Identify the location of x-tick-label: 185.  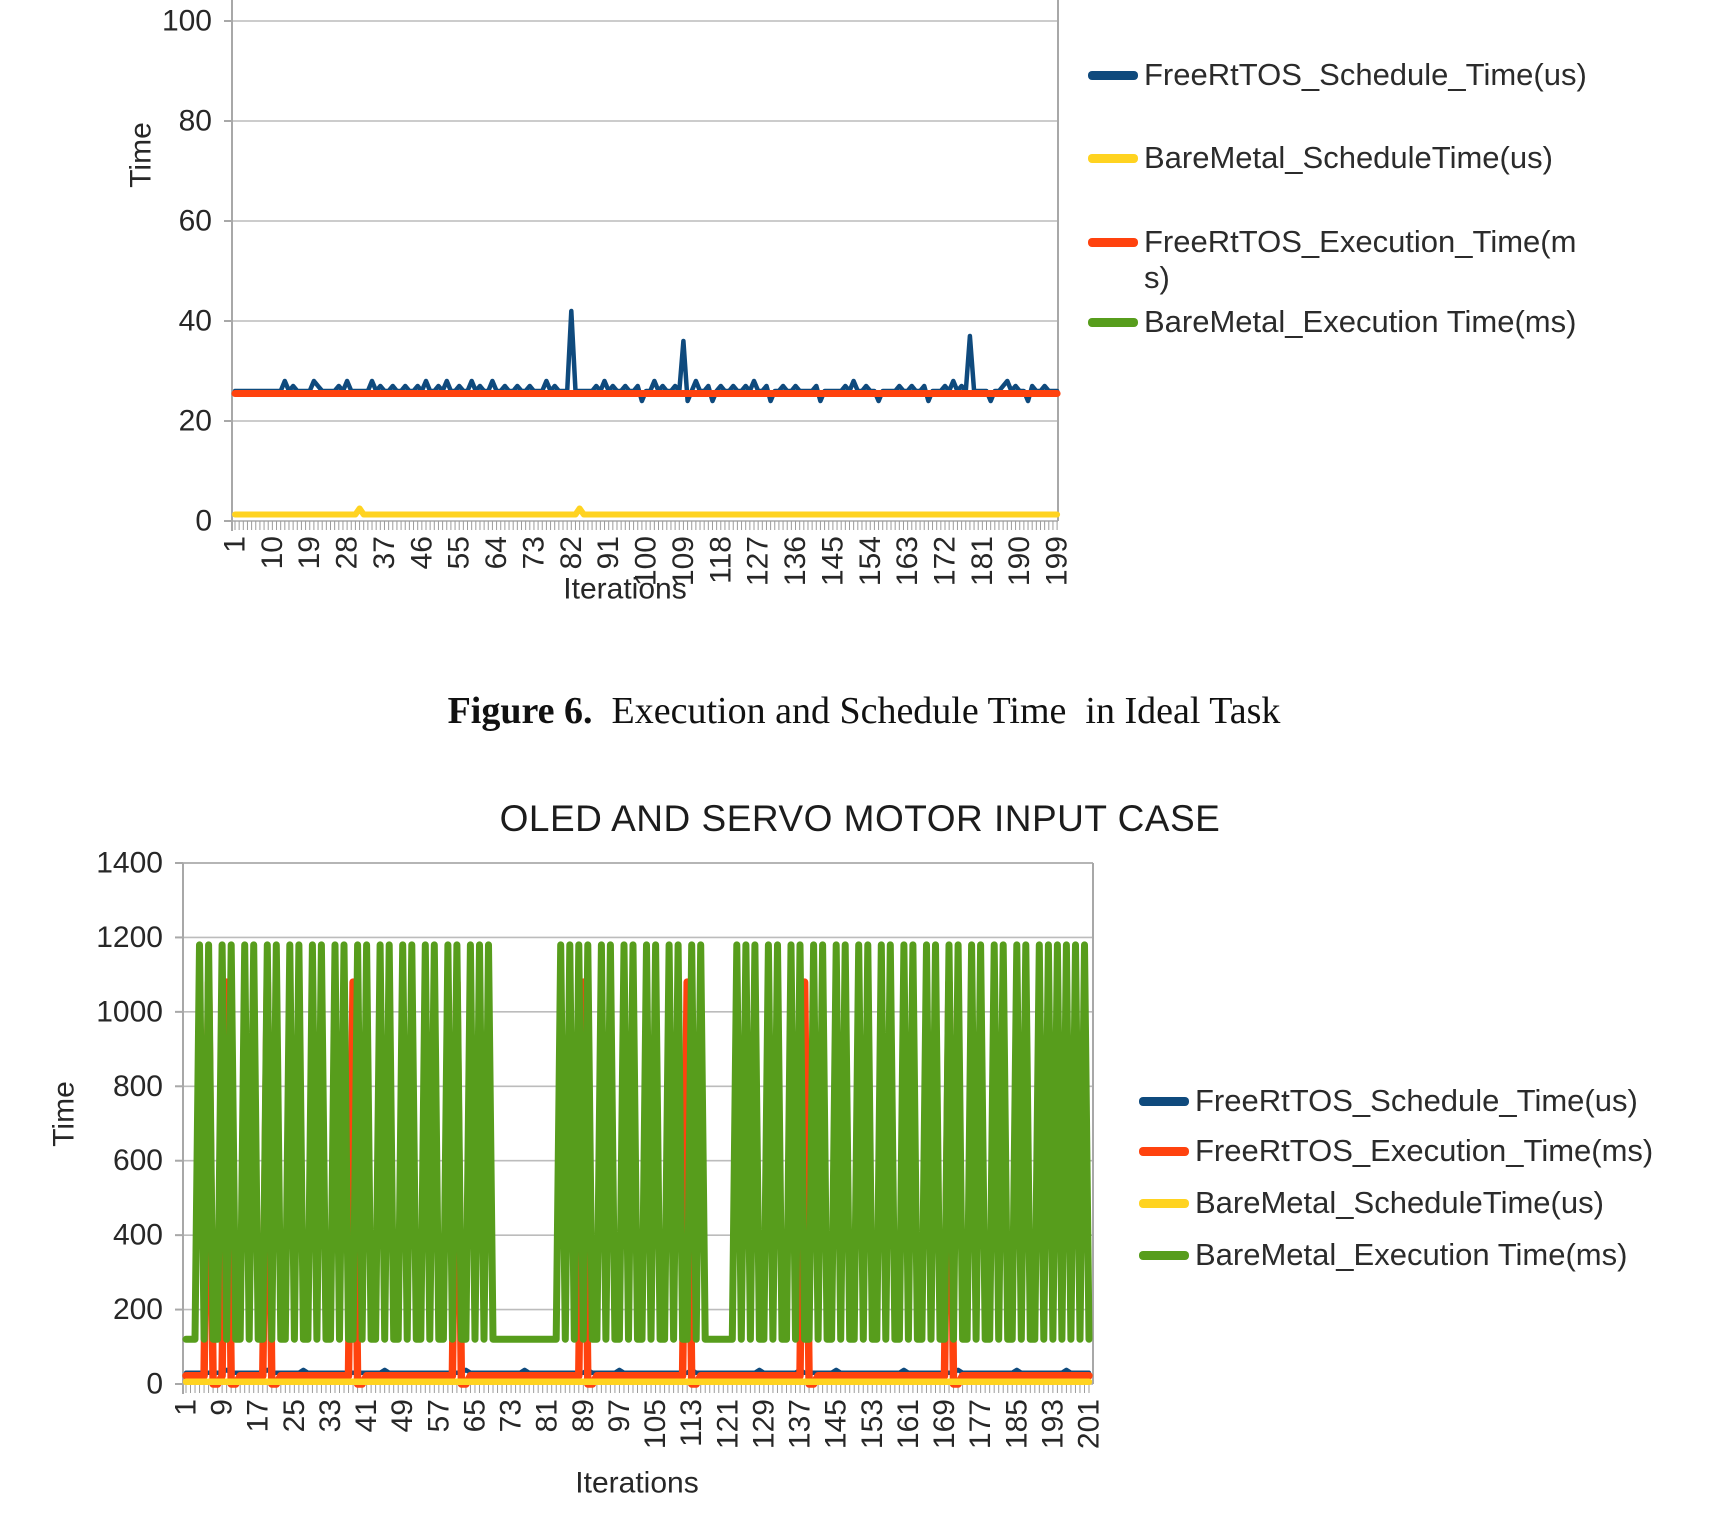
(1016, 1424).